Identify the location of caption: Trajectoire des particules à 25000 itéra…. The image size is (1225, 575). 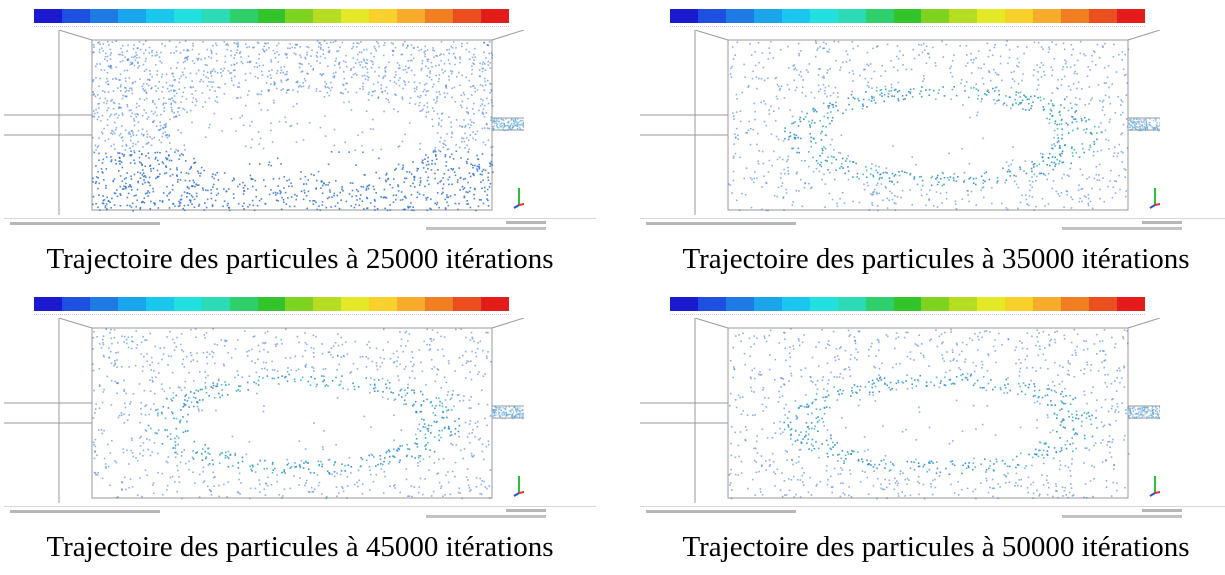
(300, 259).